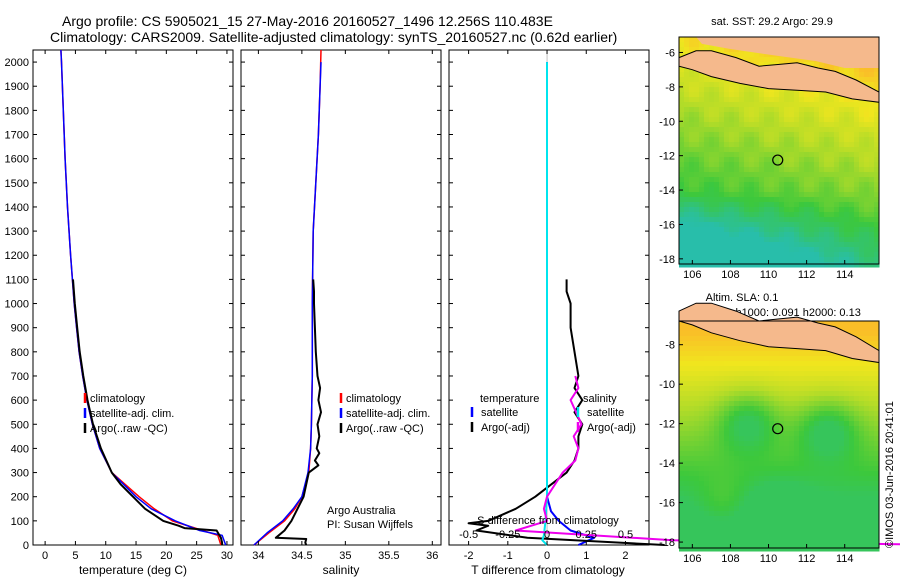 Image resolution: width=900 pixels, height=585 pixels. I want to click on salinity-x-tick-34.5: 34.5, so click(301, 556).